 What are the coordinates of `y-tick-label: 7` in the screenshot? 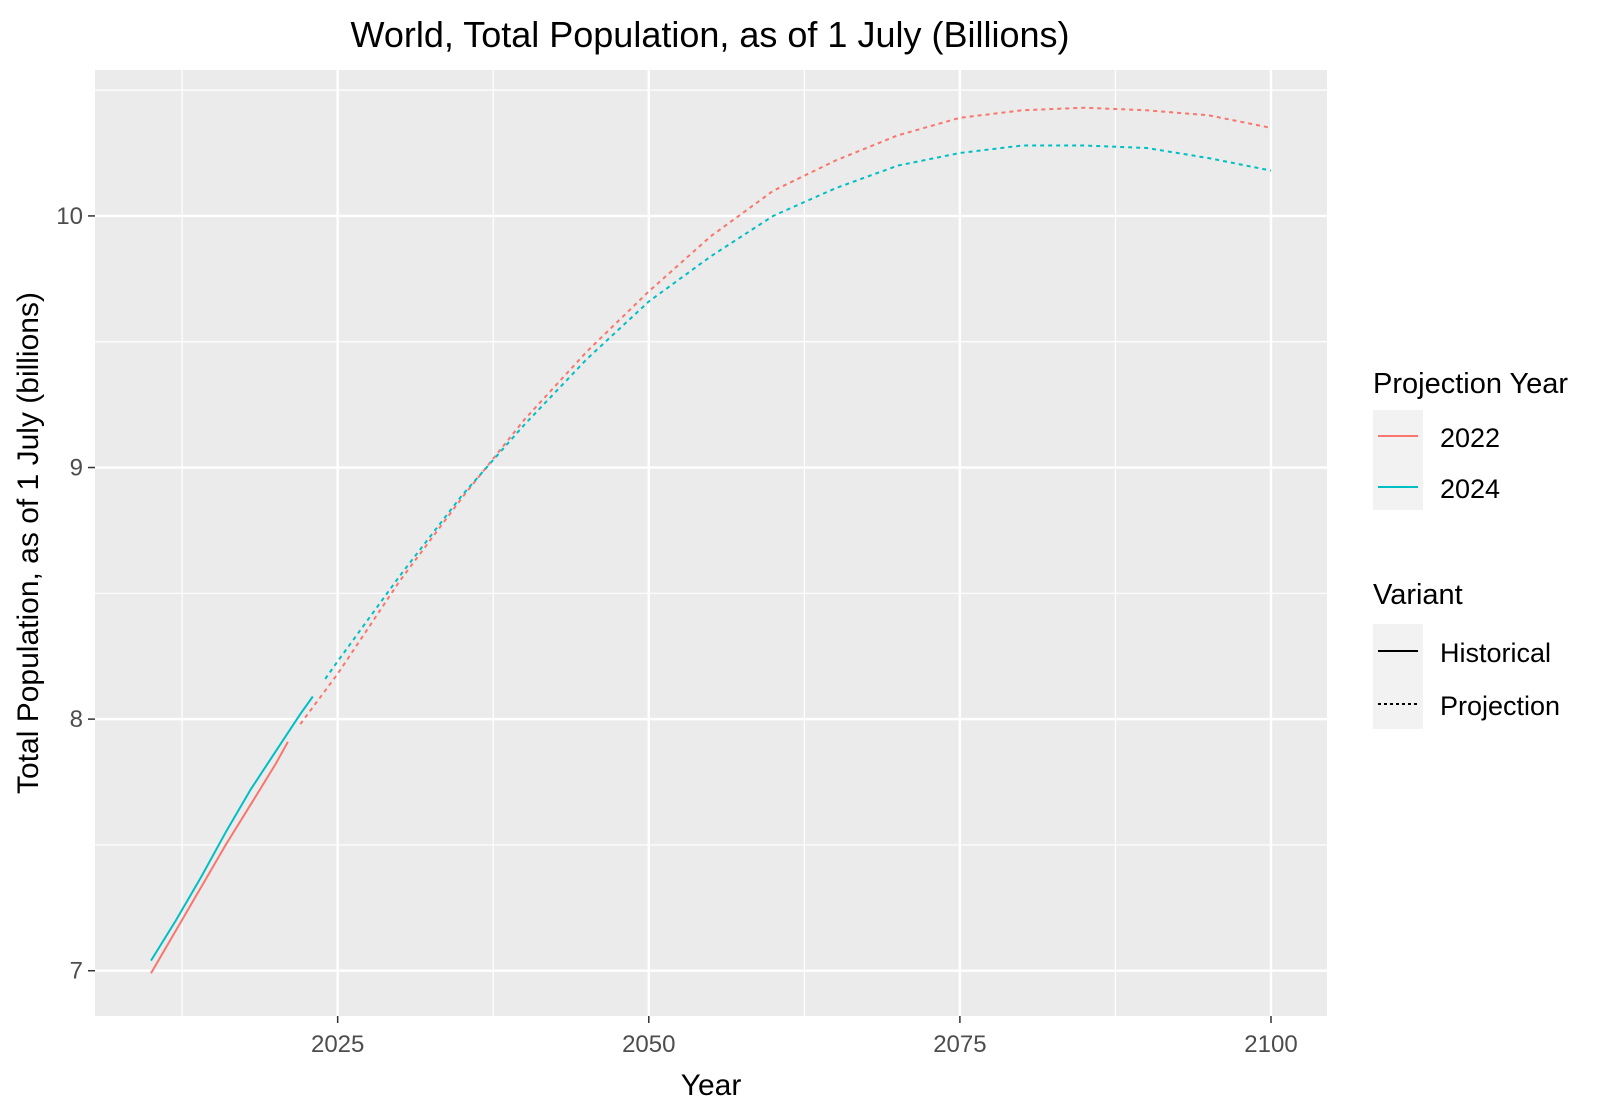 It's located at (76, 971).